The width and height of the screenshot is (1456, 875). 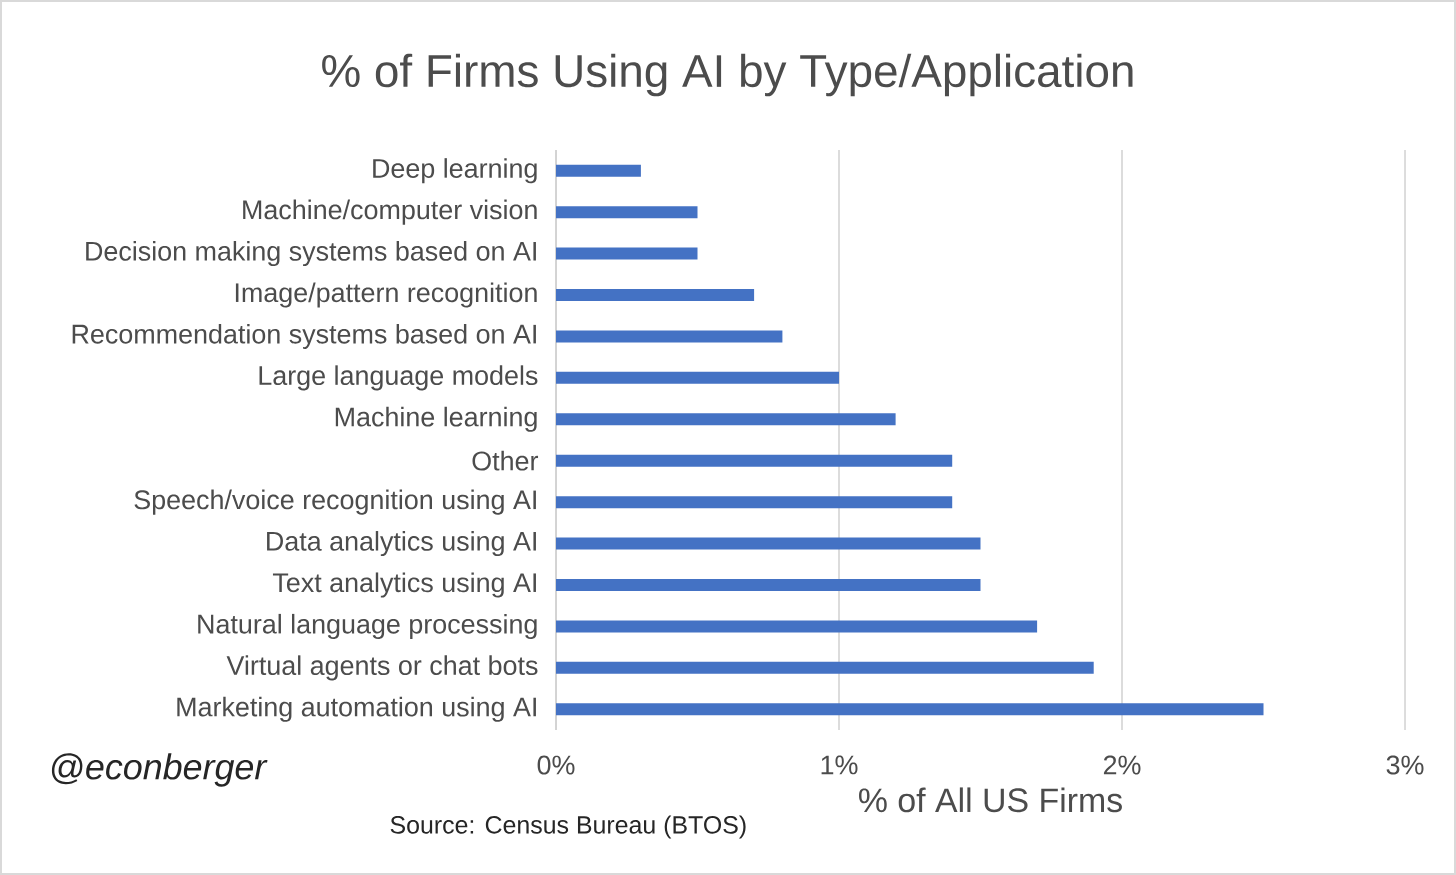 What do you see at coordinates (386, 295) in the screenshot?
I see `y-tick-label: Image/pattern recognition` at bounding box center [386, 295].